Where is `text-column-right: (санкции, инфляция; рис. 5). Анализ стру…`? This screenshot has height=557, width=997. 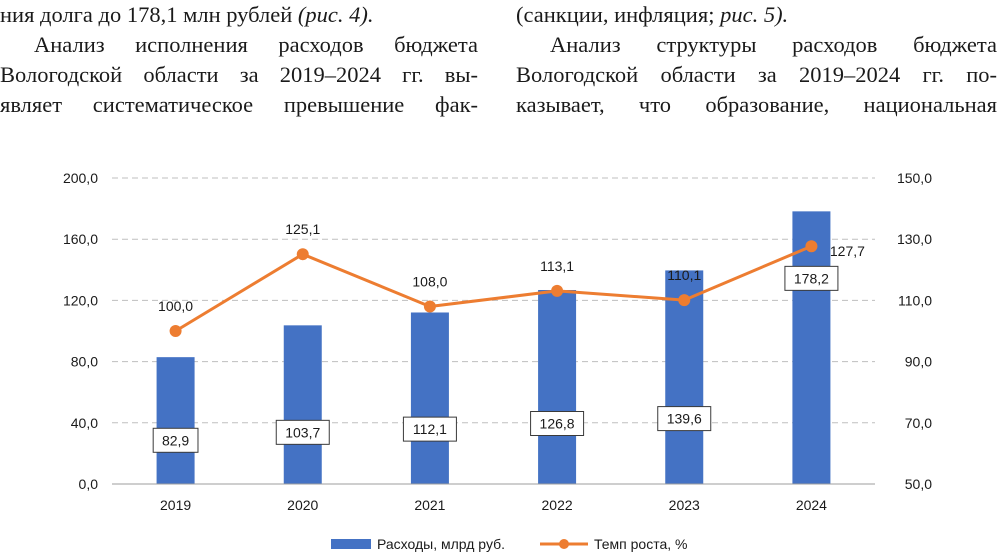 text-column-right: (санкции, инфляция; рис. 5). Анализ стру… is located at coordinates (756, 60).